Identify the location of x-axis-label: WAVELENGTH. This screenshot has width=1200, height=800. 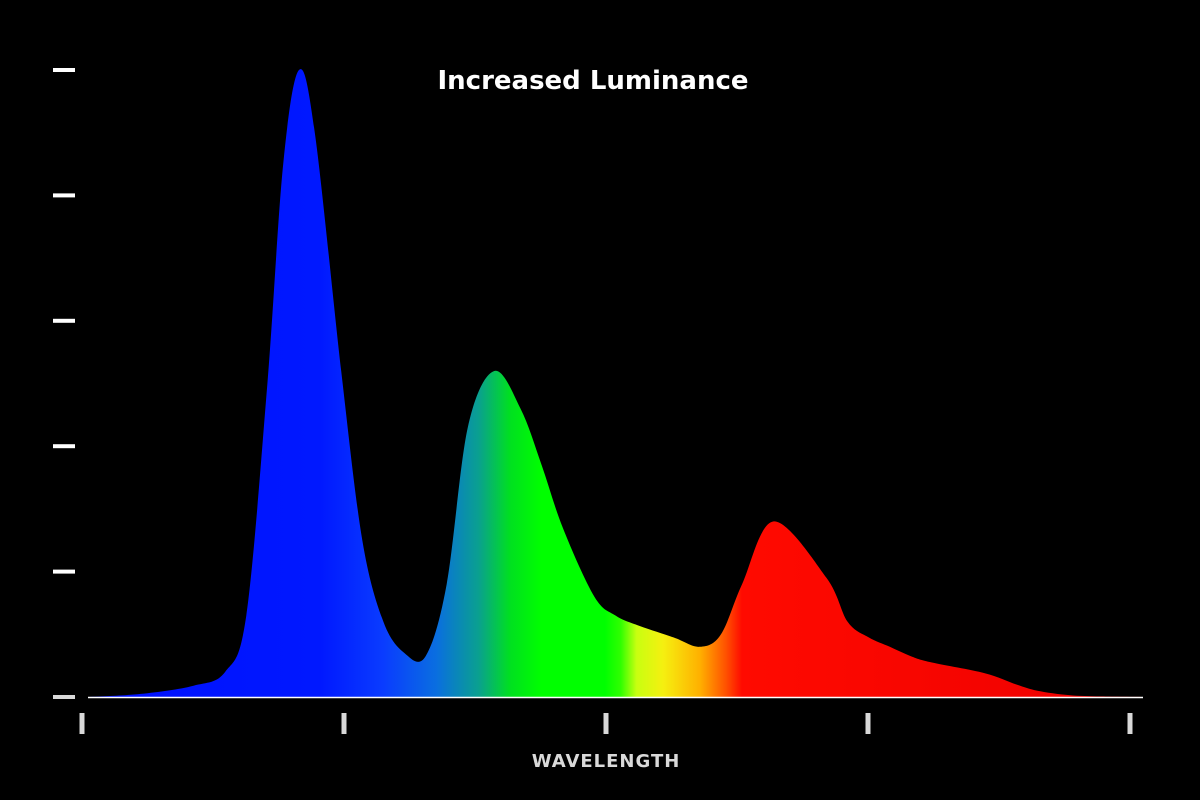
(606, 761).